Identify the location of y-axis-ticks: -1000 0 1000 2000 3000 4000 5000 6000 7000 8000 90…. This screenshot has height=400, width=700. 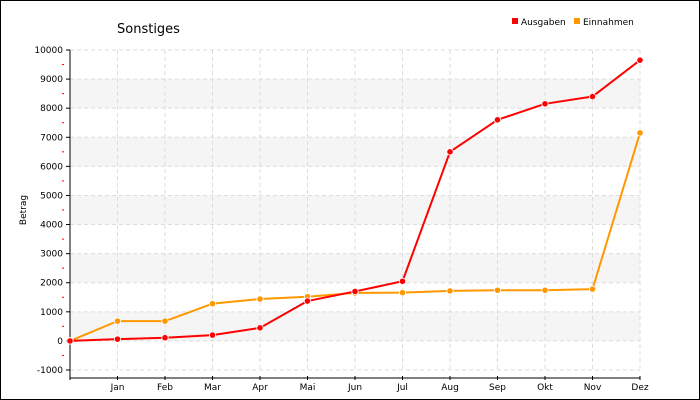
(52, 211).